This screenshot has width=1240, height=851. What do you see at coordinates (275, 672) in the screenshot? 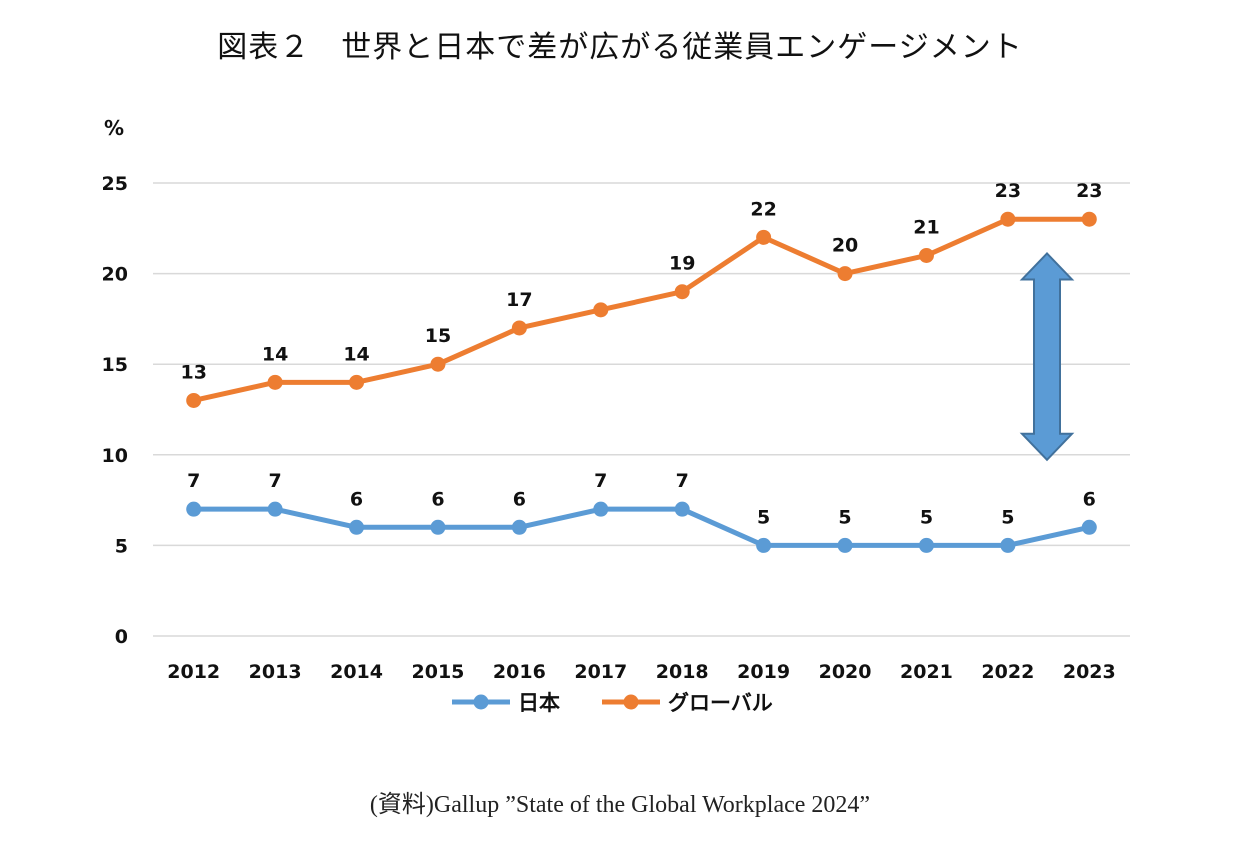
I see `x-tick-label: 2013` at bounding box center [275, 672].